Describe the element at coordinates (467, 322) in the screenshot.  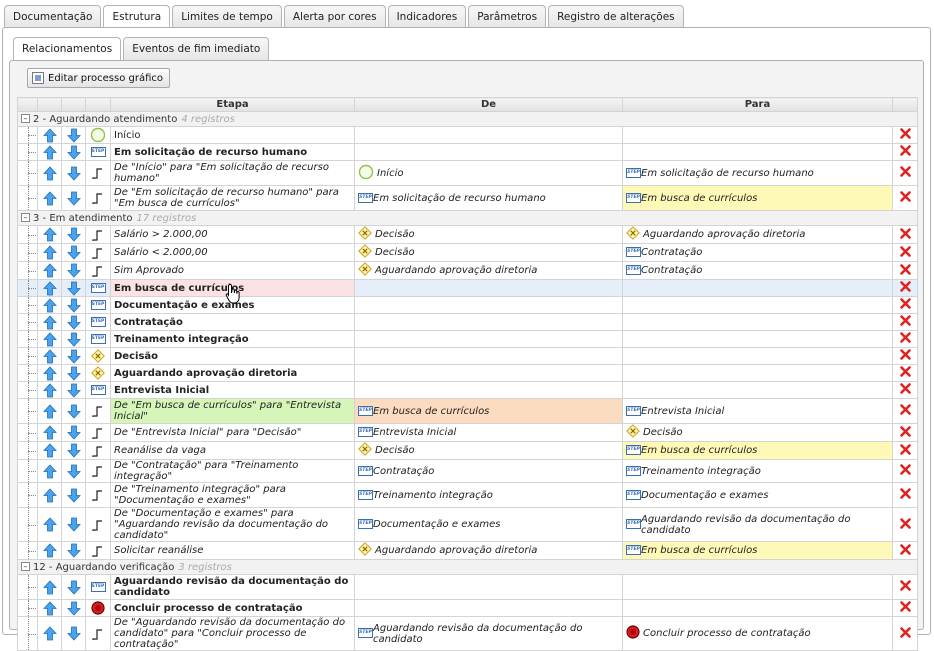
I see `table-row: Contratação` at that location.